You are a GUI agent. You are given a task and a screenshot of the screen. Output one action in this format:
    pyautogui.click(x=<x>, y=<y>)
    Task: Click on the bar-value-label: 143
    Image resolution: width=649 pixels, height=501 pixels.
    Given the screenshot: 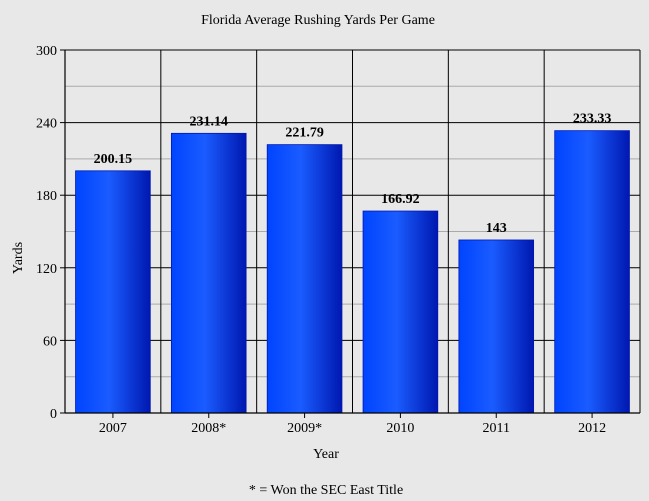 What is the action you would take?
    pyautogui.click(x=496, y=228)
    